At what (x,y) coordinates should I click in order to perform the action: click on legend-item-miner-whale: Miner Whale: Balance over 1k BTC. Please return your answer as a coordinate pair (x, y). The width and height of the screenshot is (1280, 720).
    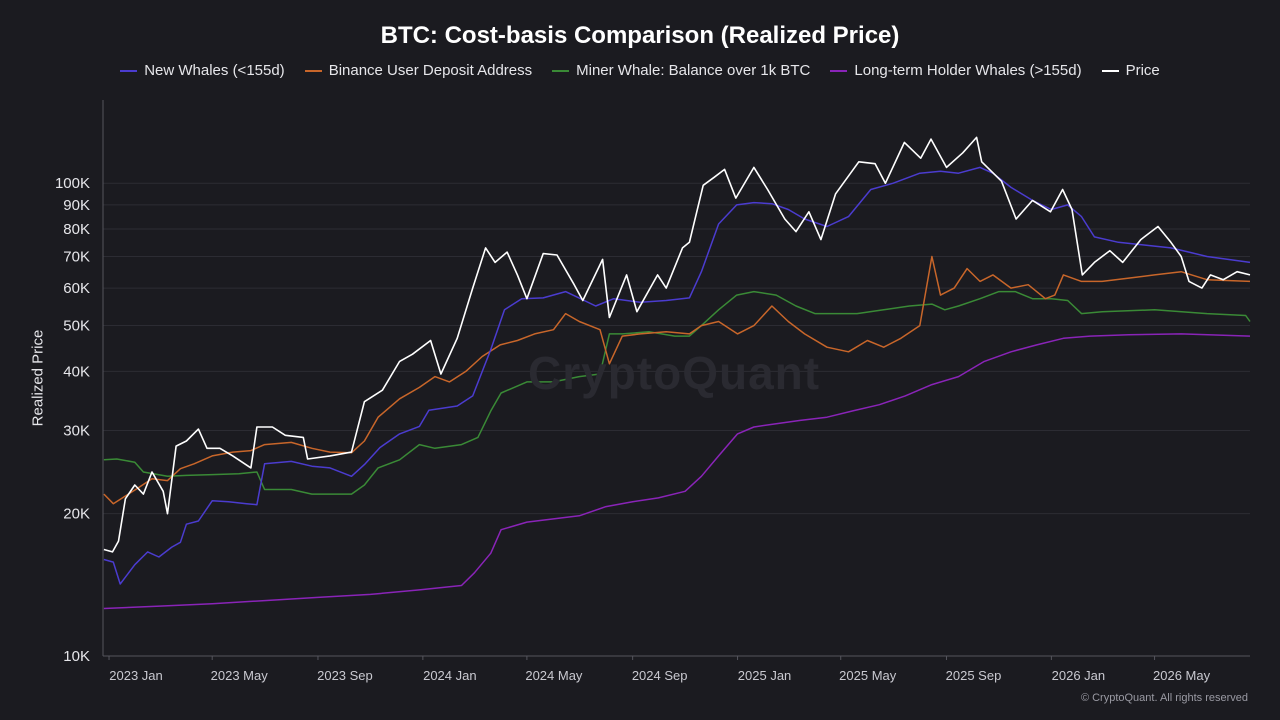
    Looking at the image, I should click on (681, 70).